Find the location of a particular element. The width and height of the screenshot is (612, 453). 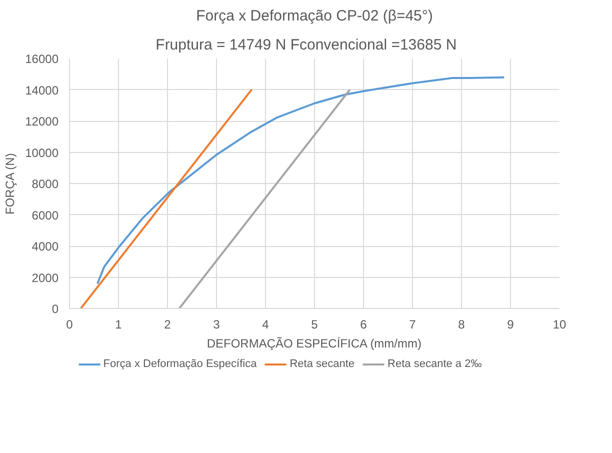

x-axis-title: DEFORMAÇÃO ESPECÍFICA (mm/mm) is located at coordinates (314, 343).